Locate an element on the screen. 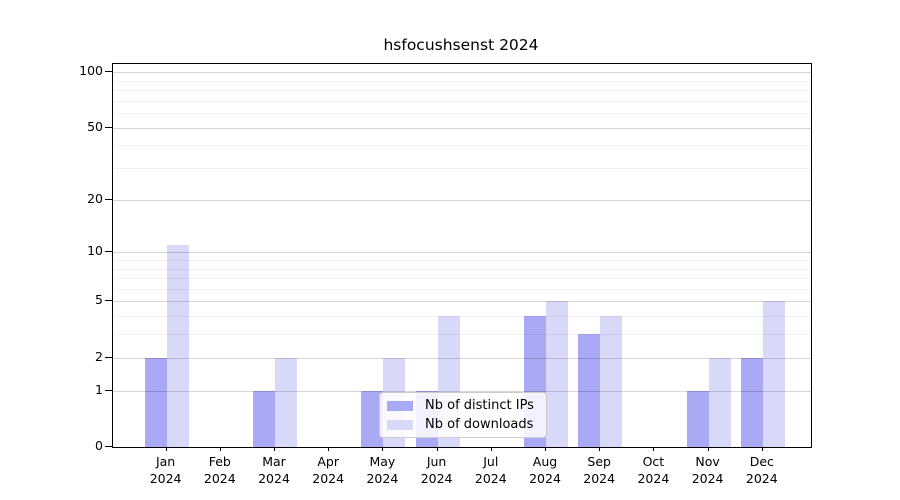 Image resolution: width=900 pixels, height=500 pixels. legend-label: Nb of distinct IPs is located at coordinates (479, 405).